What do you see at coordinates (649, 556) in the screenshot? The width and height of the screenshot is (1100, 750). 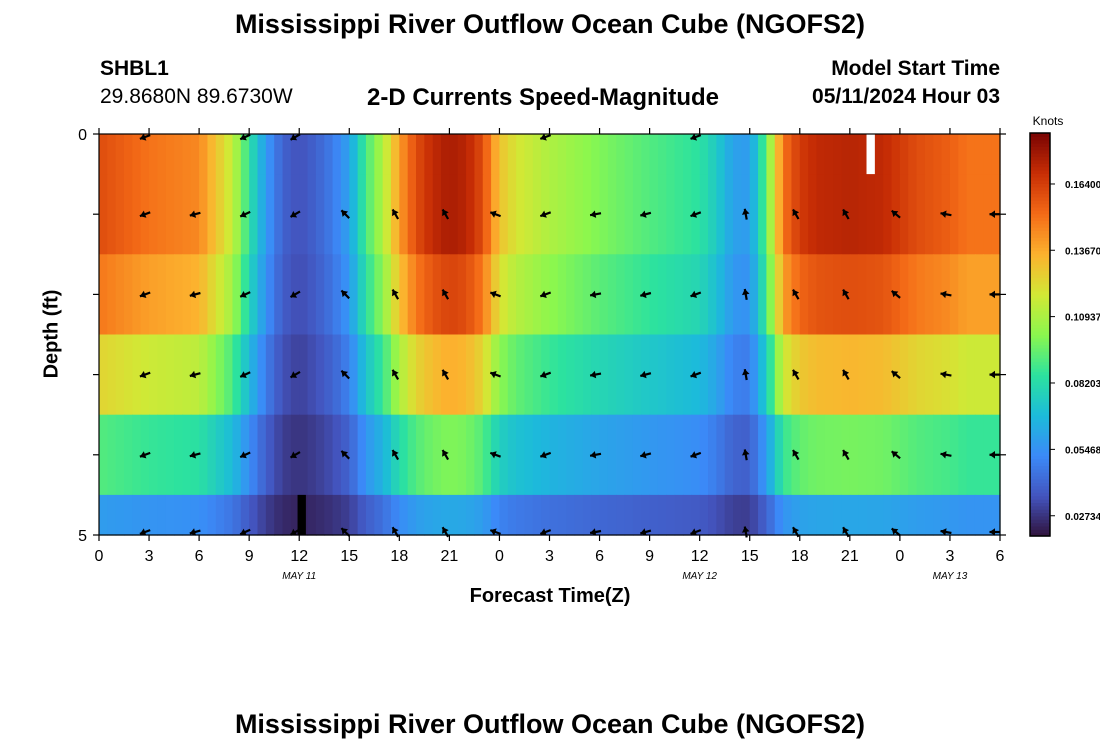 I see `x-tick-label: 9` at bounding box center [649, 556].